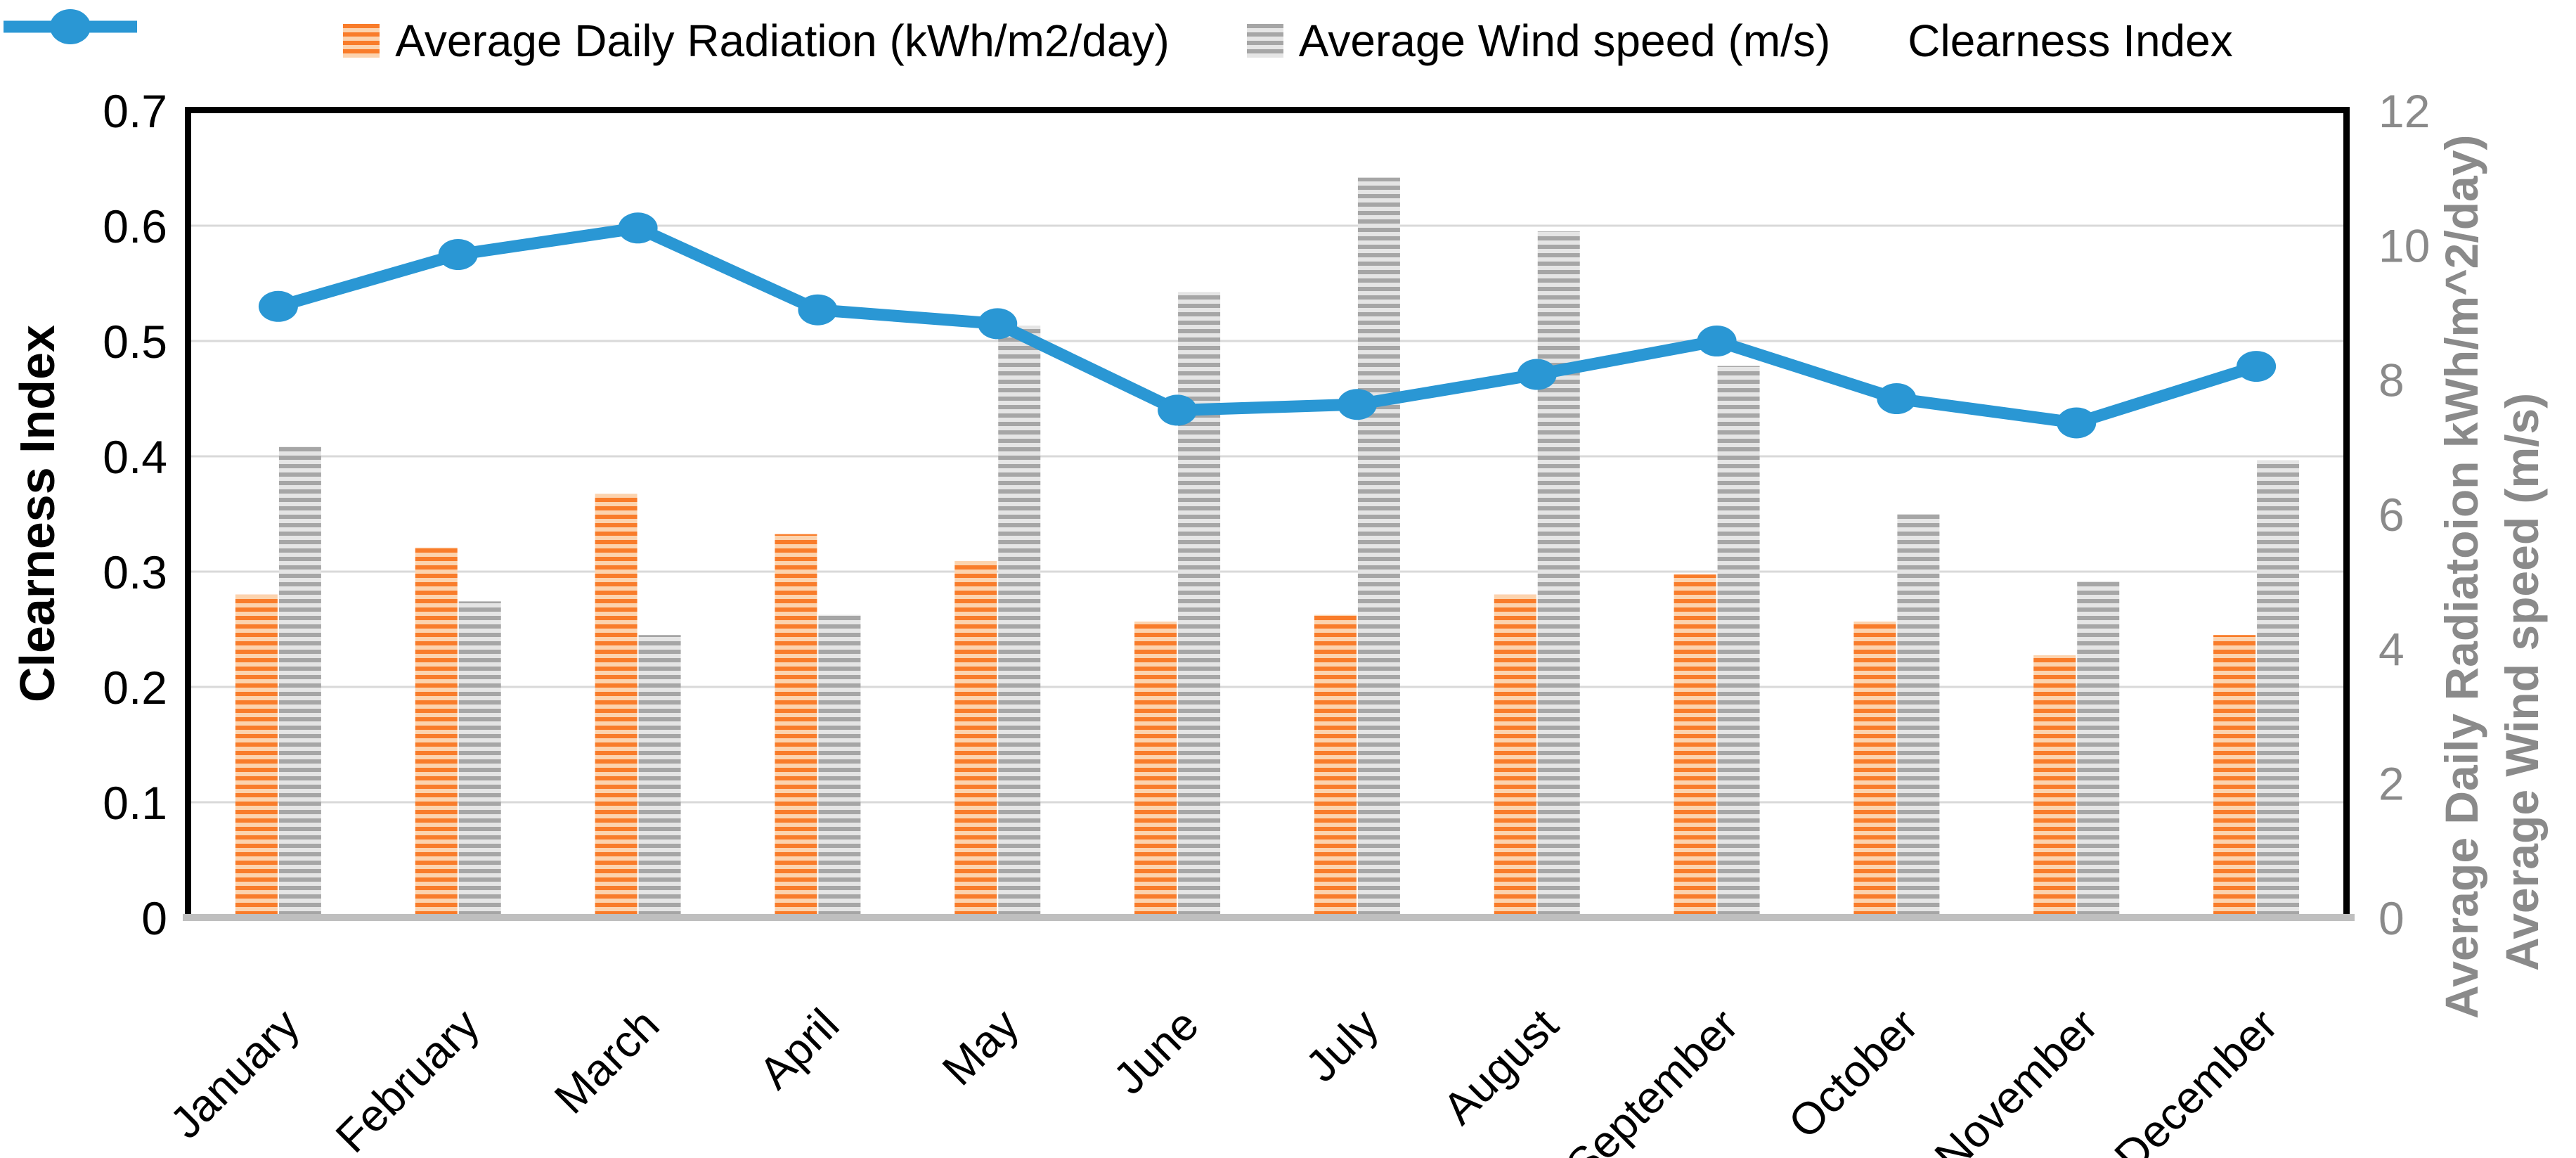 This screenshot has height=1158, width=2576. What do you see at coordinates (1269, 917) in the screenshot?
I see `x-axis-baseline` at bounding box center [1269, 917].